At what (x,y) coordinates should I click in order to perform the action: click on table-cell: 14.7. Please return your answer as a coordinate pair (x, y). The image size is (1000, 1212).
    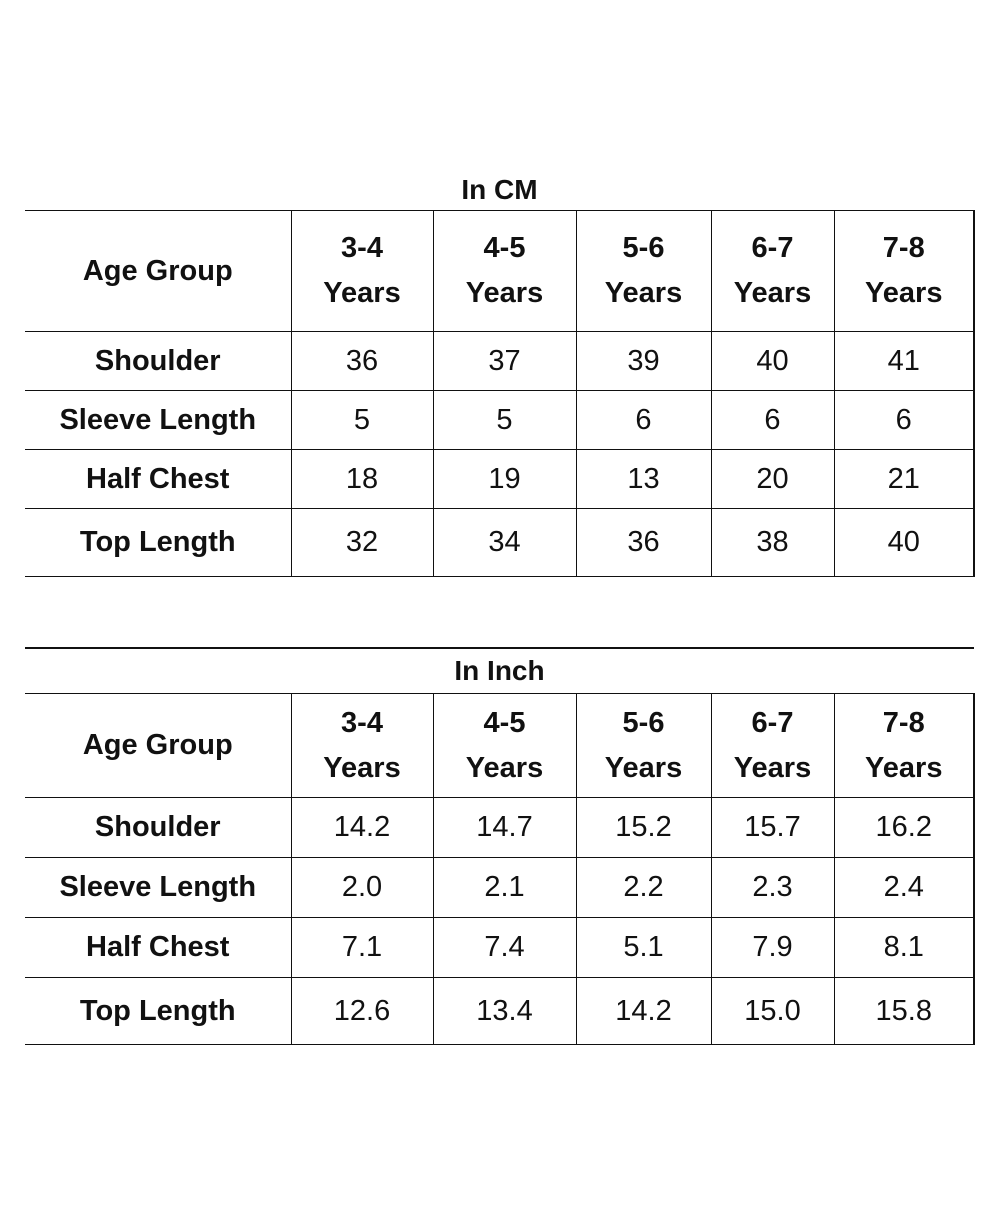
    Looking at the image, I should click on (504, 827).